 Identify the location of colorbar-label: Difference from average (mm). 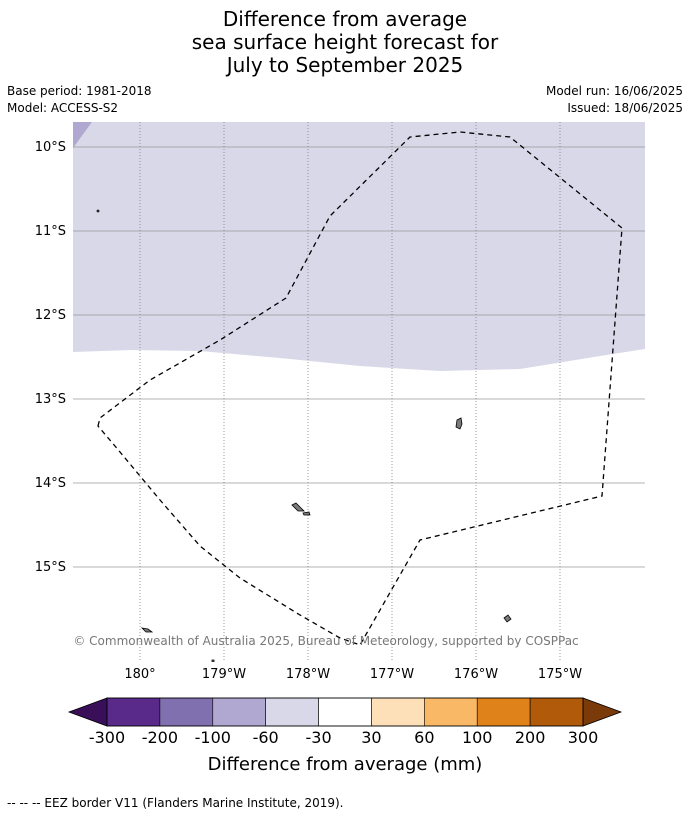
(345, 764).